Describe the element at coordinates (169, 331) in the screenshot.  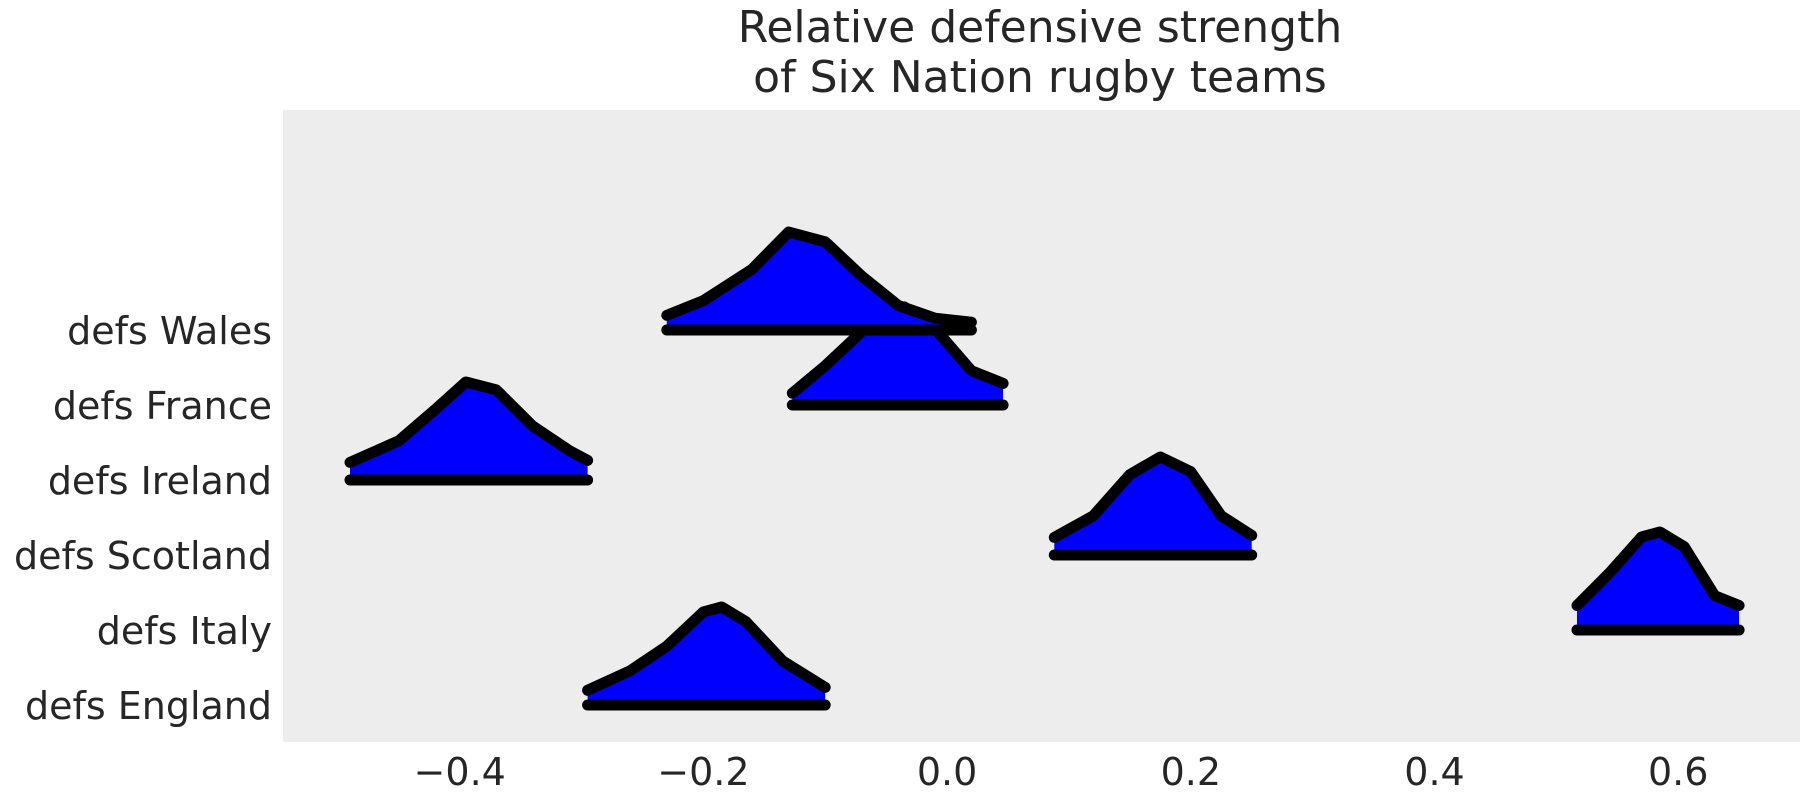
I see `y-label-defs-wales: defs Wales` at that location.